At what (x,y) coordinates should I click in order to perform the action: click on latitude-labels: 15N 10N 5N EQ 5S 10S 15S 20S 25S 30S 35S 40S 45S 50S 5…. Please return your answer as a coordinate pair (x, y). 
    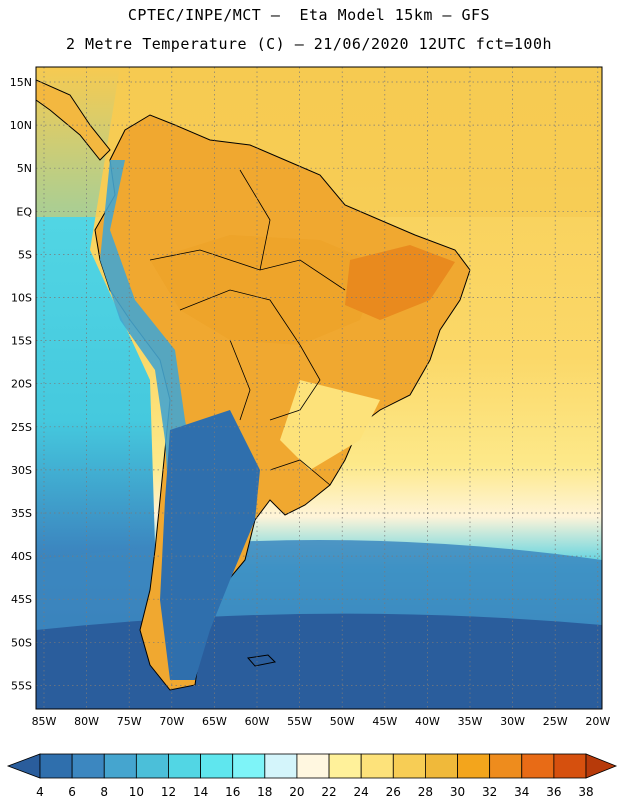
    Looking at the image, I should click on (21, 384).